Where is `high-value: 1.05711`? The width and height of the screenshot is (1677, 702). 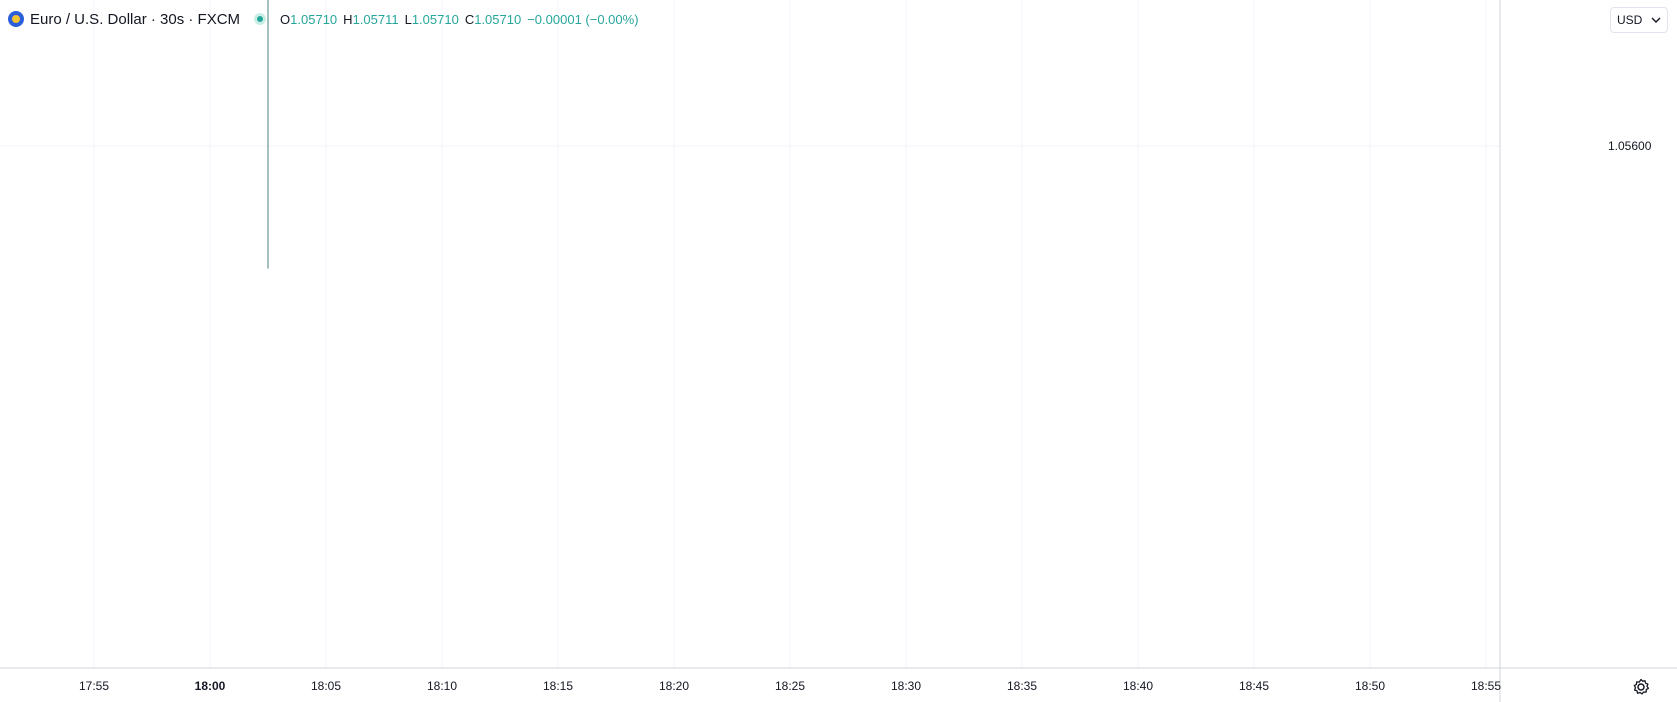
high-value: 1.05711 is located at coordinates (375, 19).